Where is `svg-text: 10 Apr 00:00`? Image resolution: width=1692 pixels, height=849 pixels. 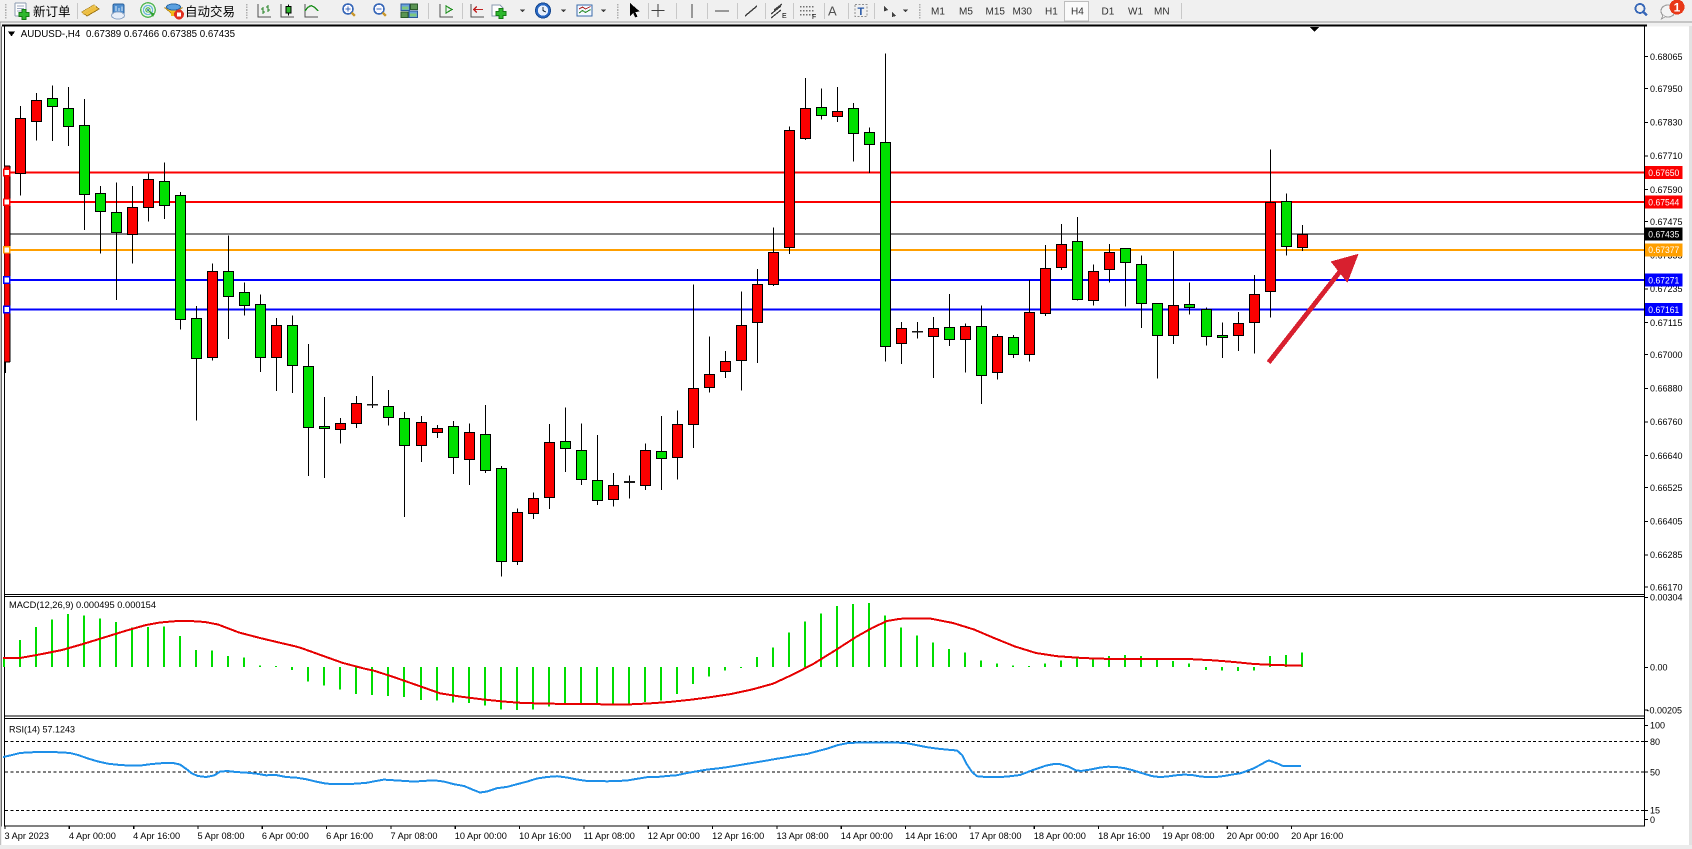
svg-text: 10 Apr 00:00 is located at coordinates (481, 836).